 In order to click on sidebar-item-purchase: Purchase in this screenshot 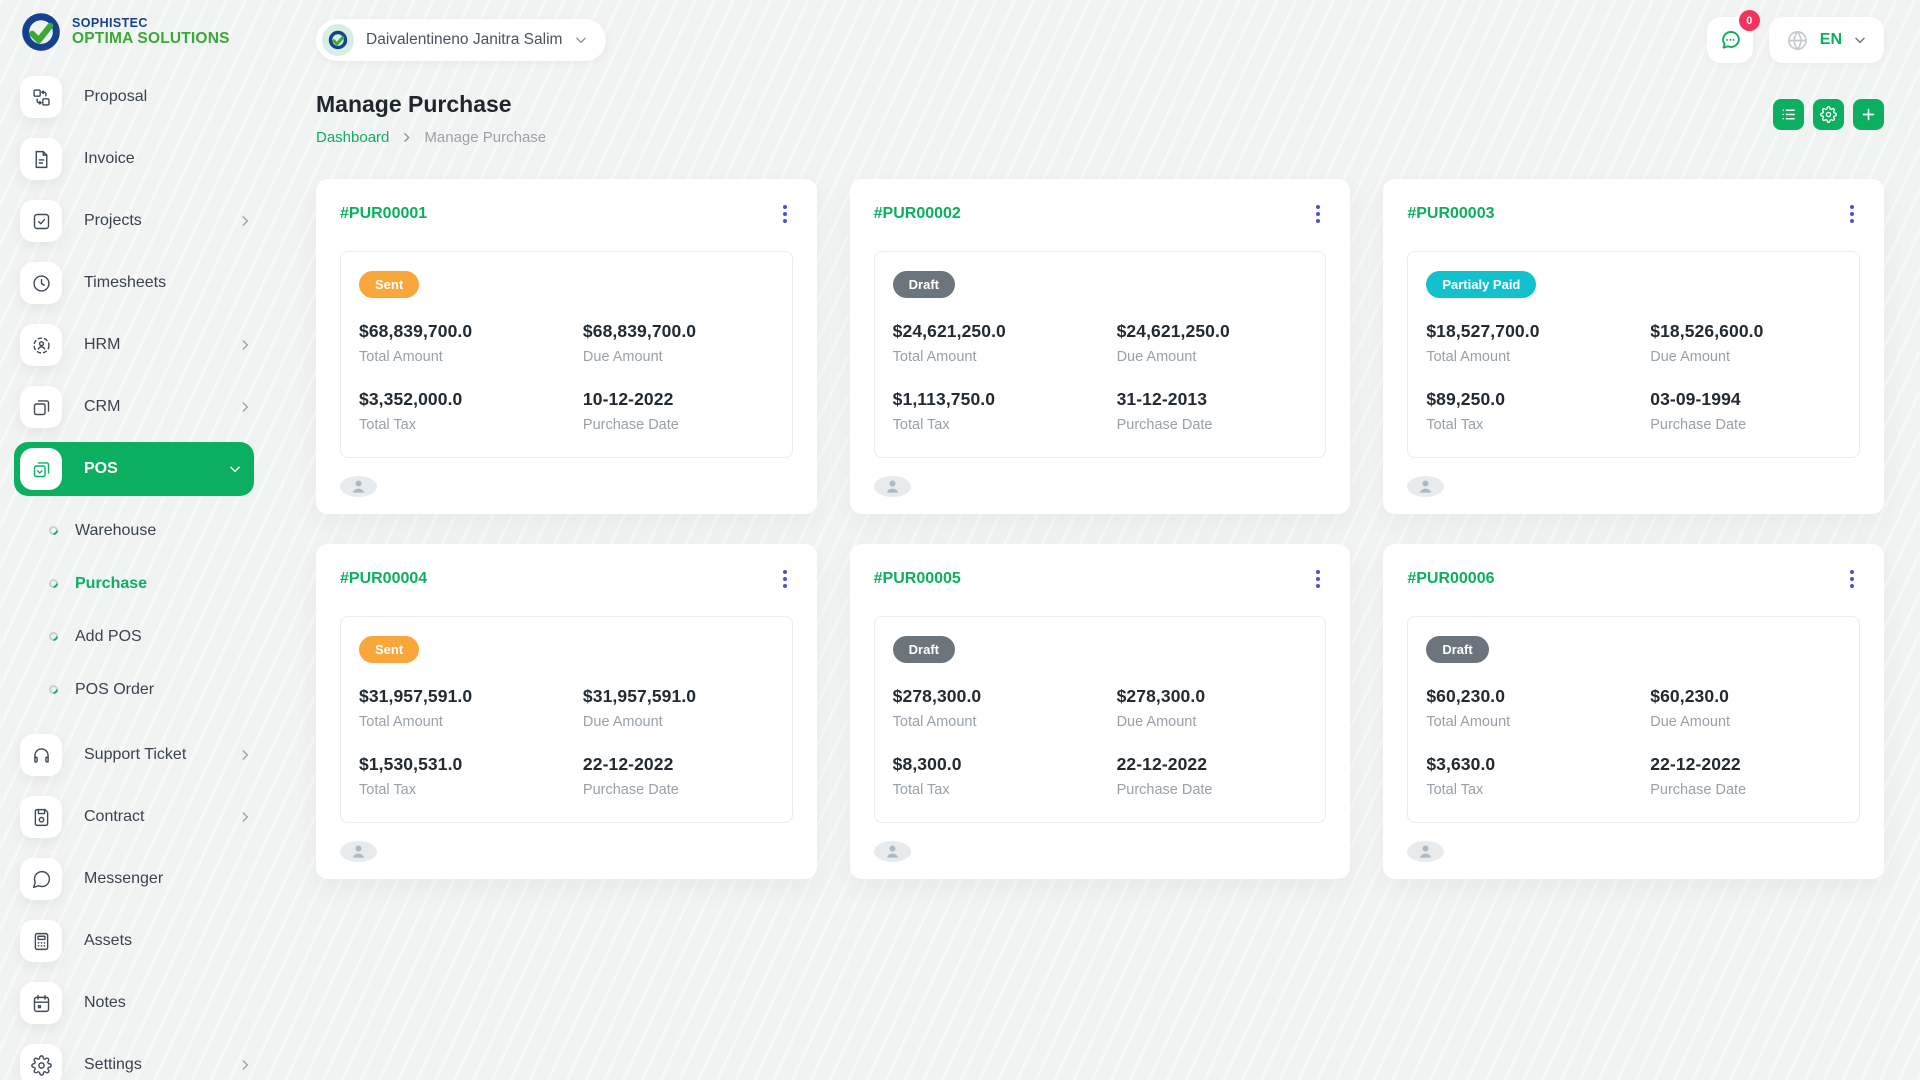, I will do `click(144, 583)`.